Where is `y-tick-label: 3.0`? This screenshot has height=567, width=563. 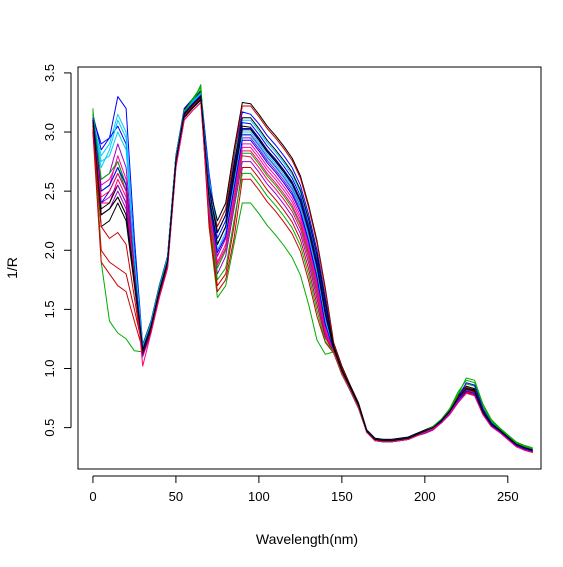
y-tick-label: 3.0 is located at coordinates (49, 132).